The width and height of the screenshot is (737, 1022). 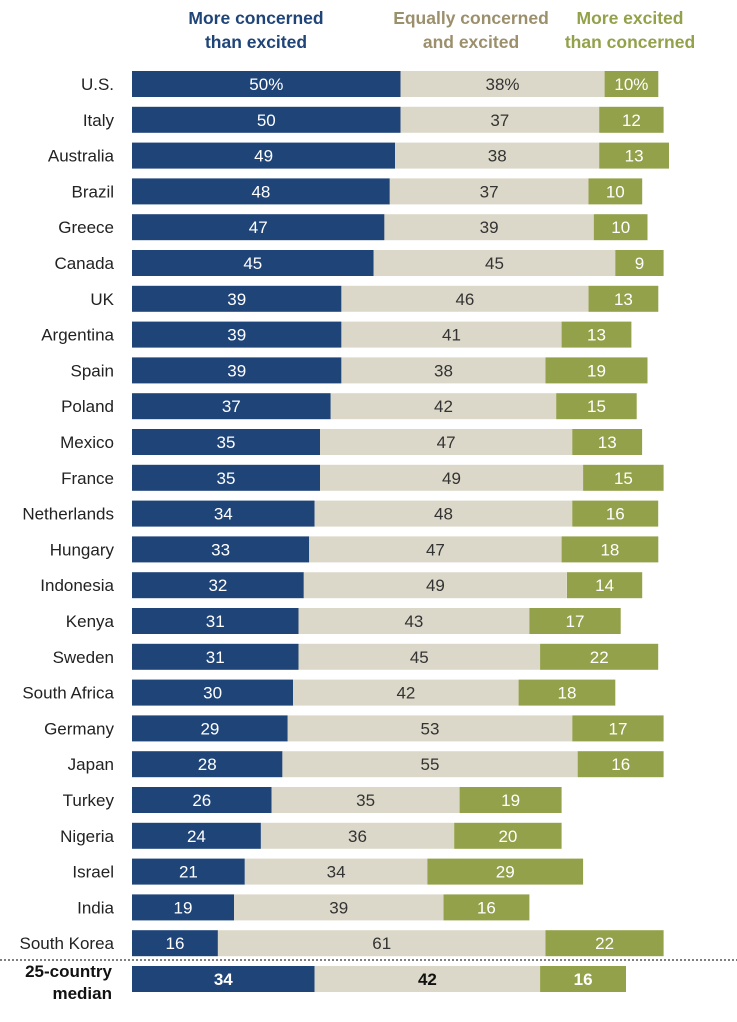 I want to click on legend-line2-1: and excited, so click(x=471, y=42).